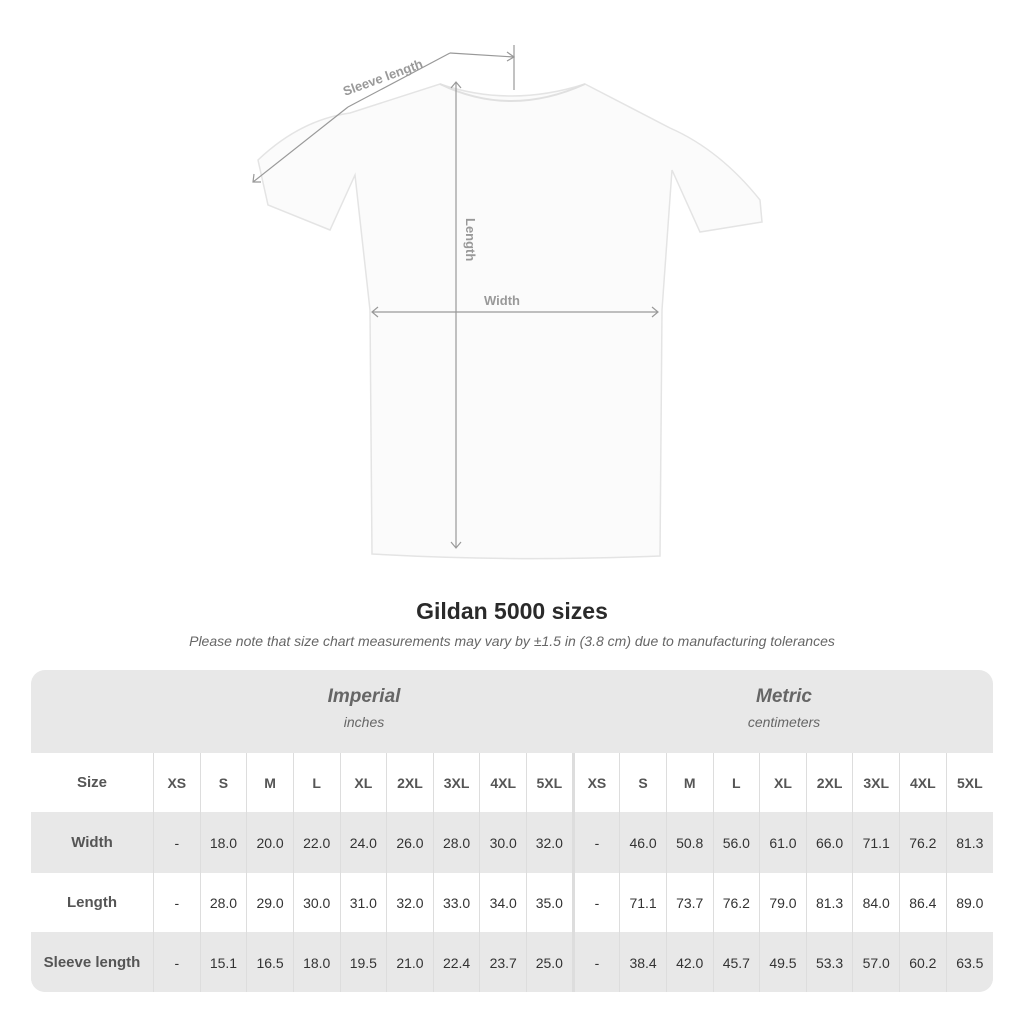 This screenshot has height=1024, width=1024. Describe the element at coordinates (502, 300) in the screenshot. I see `width-label: Width` at that location.